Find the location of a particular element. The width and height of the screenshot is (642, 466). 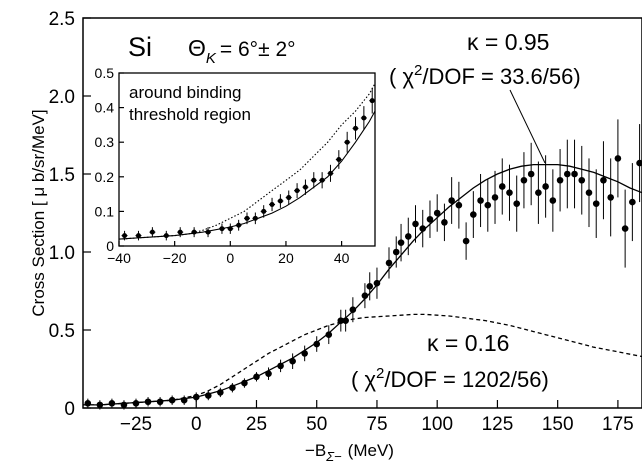

main-x-tick-label: 75 is located at coordinates (376, 424).